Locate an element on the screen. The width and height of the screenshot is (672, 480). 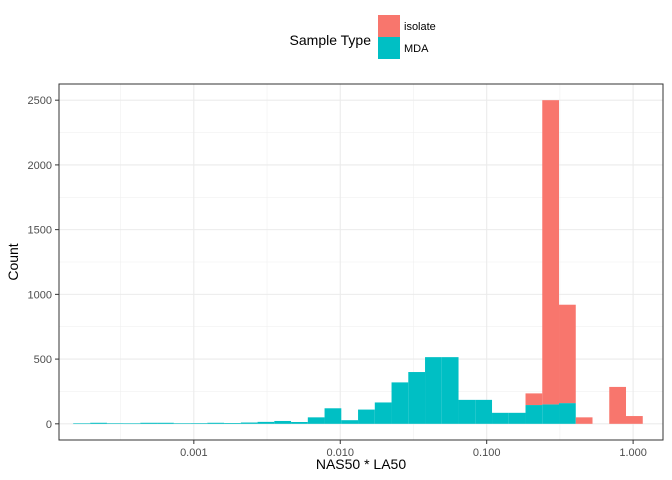
legend-label-mda: MDA is located at coordinates (416, 49).